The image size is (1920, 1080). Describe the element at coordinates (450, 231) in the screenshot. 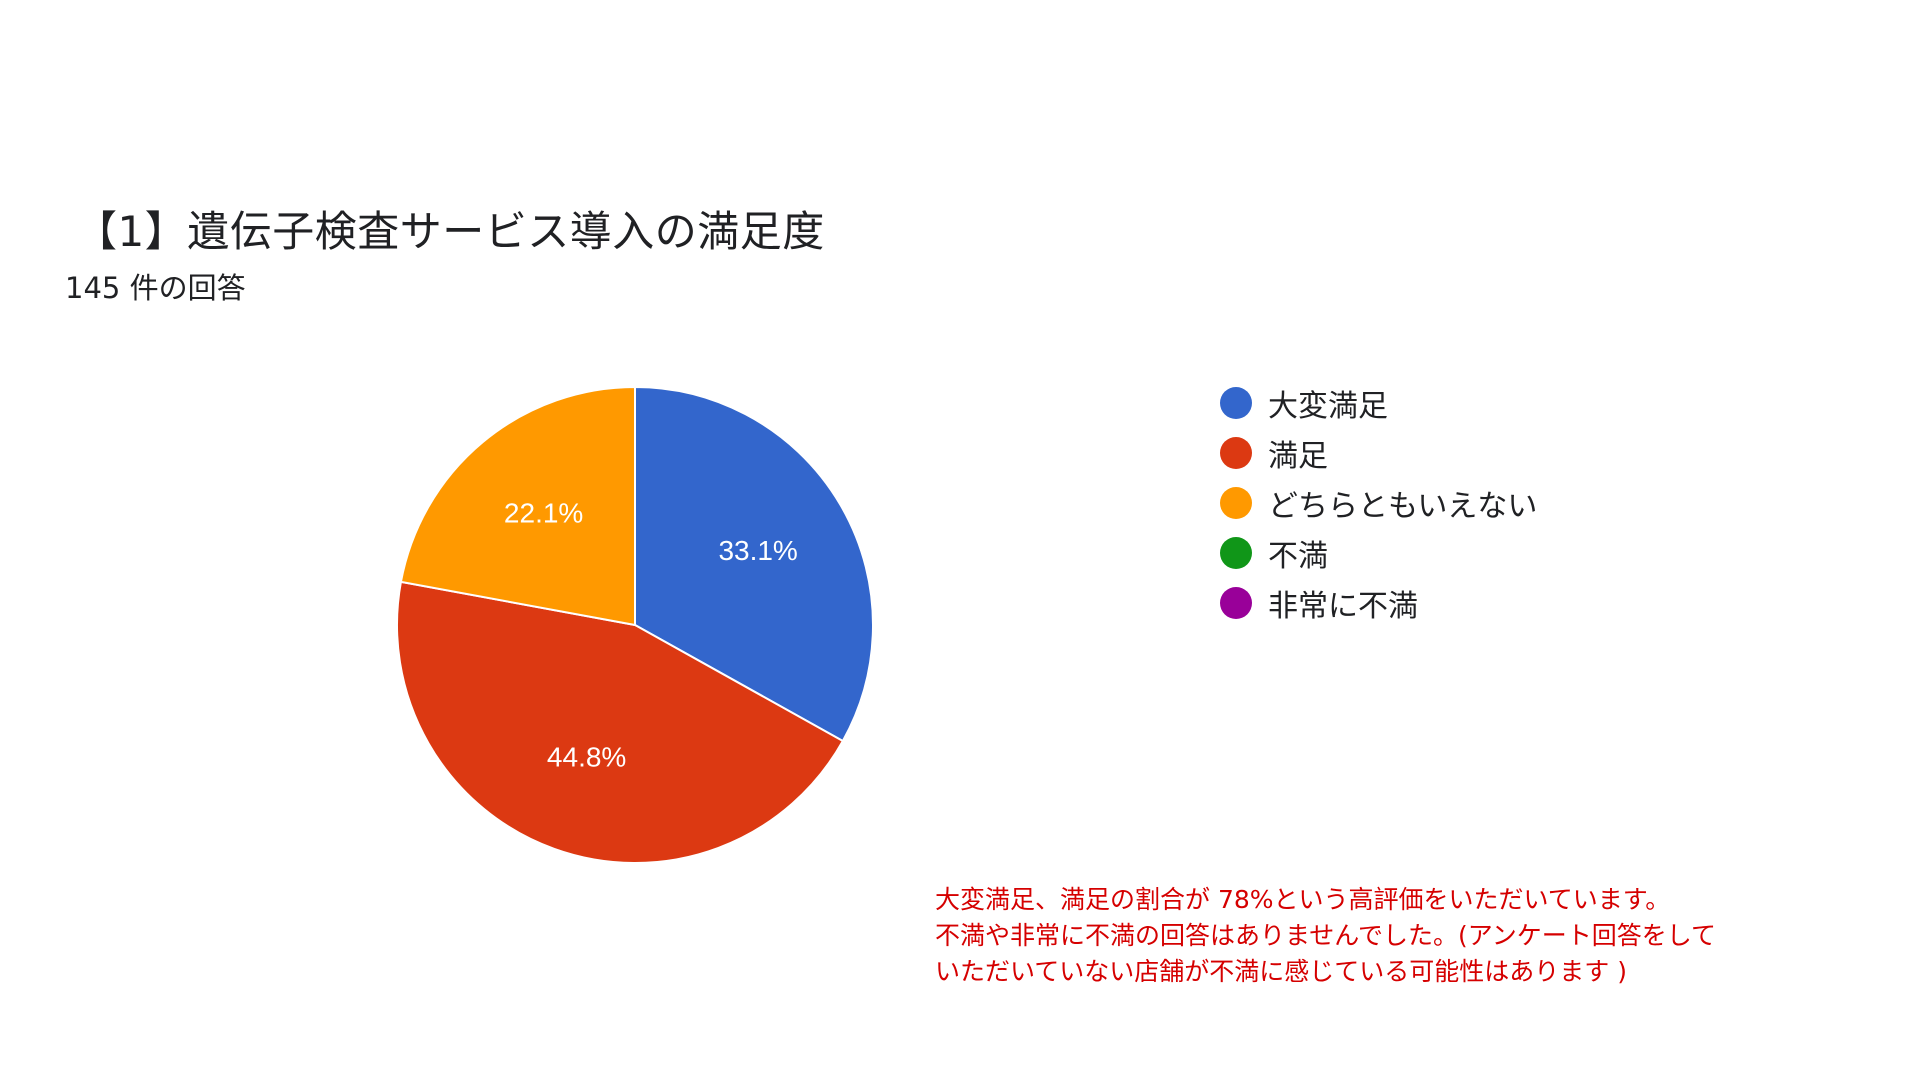

I see `chart-title: 【1】遺伝子検査サービス導入の満足度` at that location.